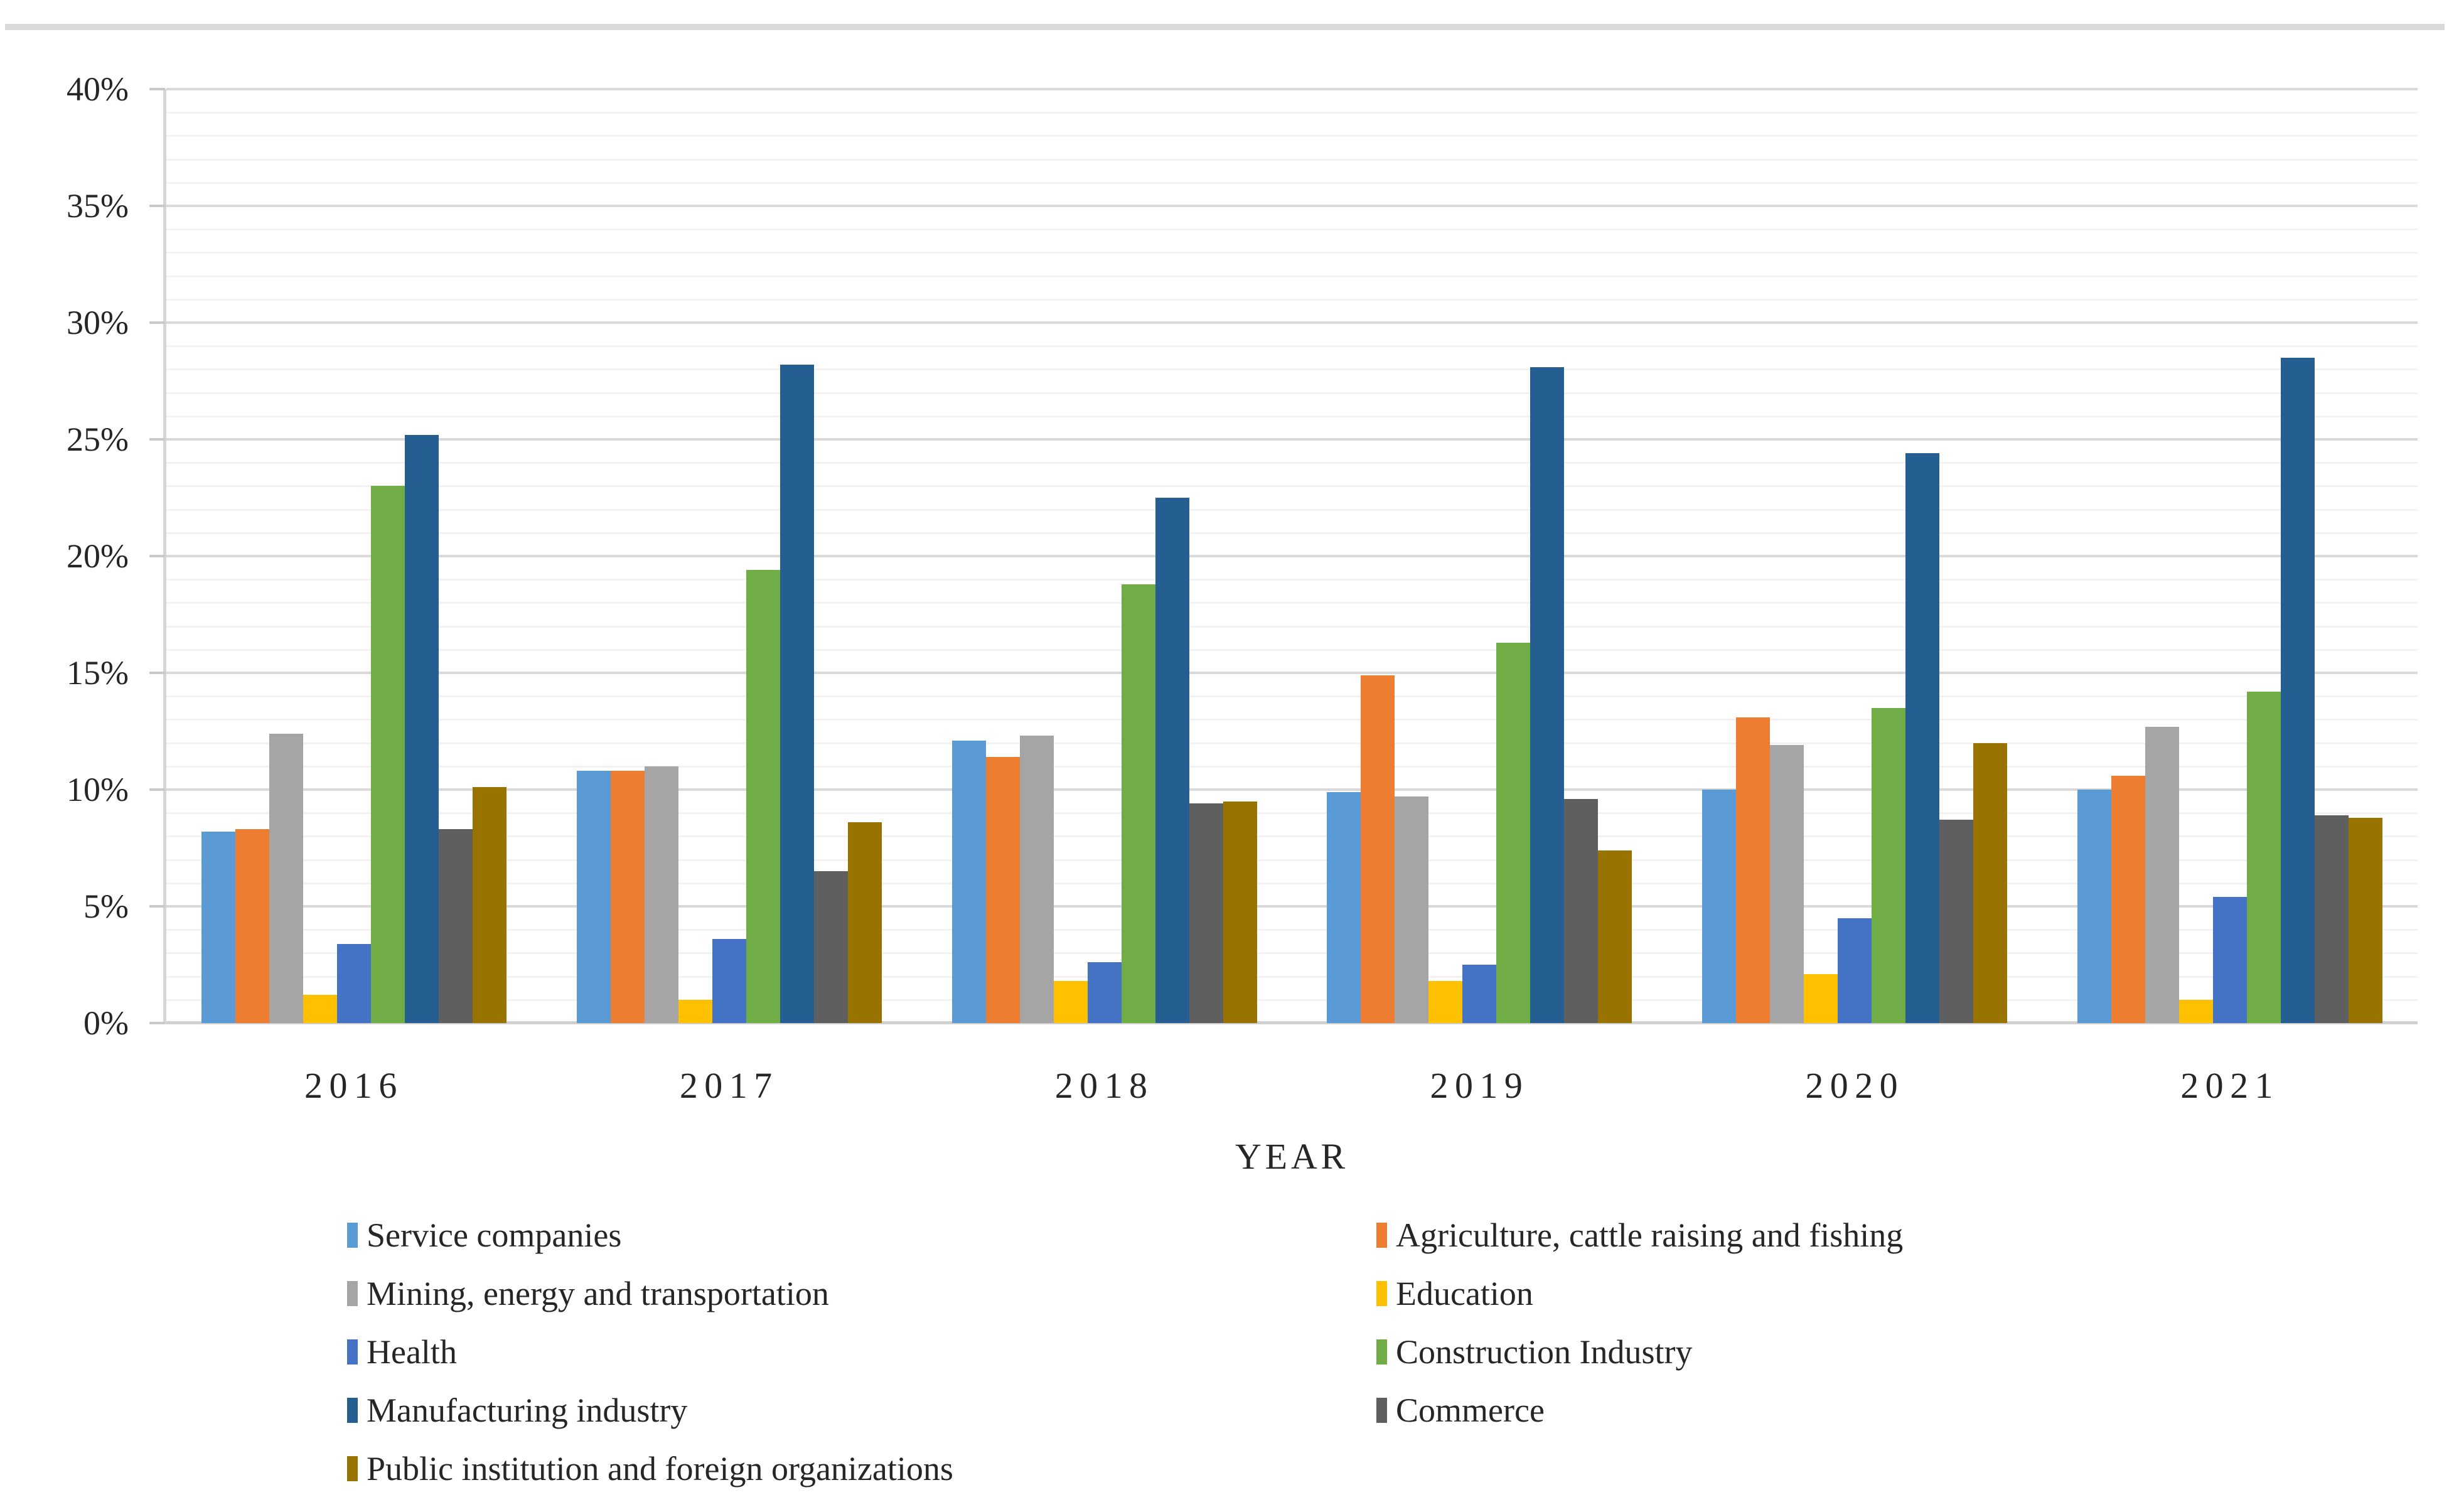 Image resolution: width=2454 pixels, height=1512 pixels. Describe the element at coordinates (594, 897) in the screenshot. I see `bar-2017-service-companies` at that location.